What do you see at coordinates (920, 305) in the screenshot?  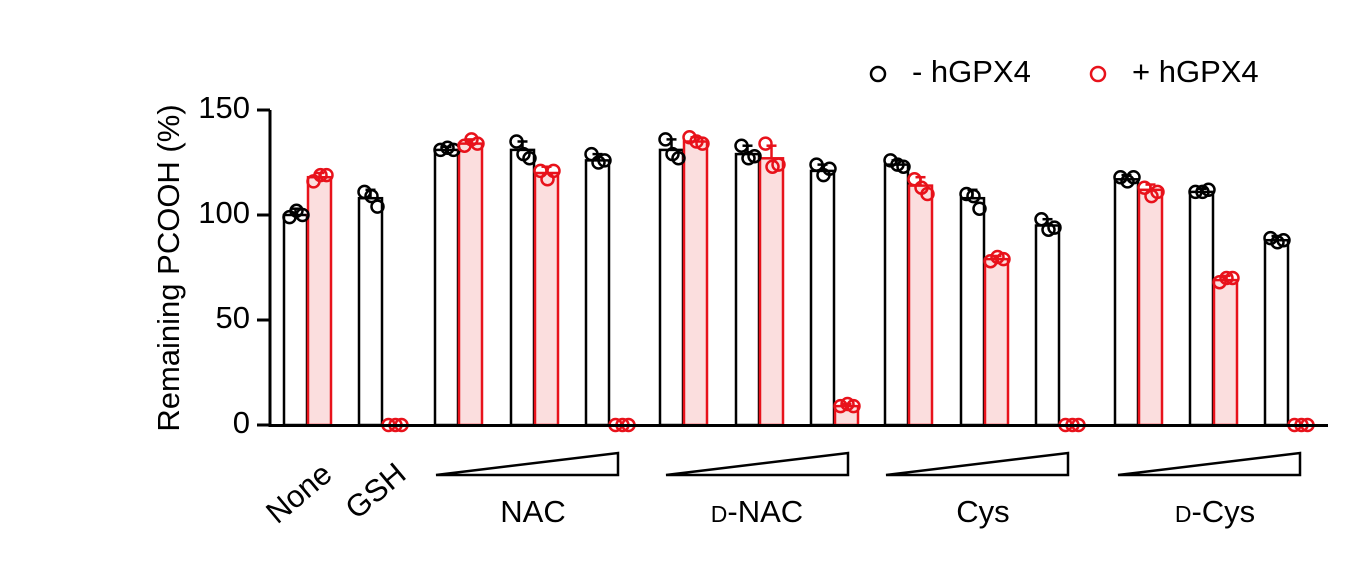 I see `bar-cys-1-plus` at bounding box center [920, 305].